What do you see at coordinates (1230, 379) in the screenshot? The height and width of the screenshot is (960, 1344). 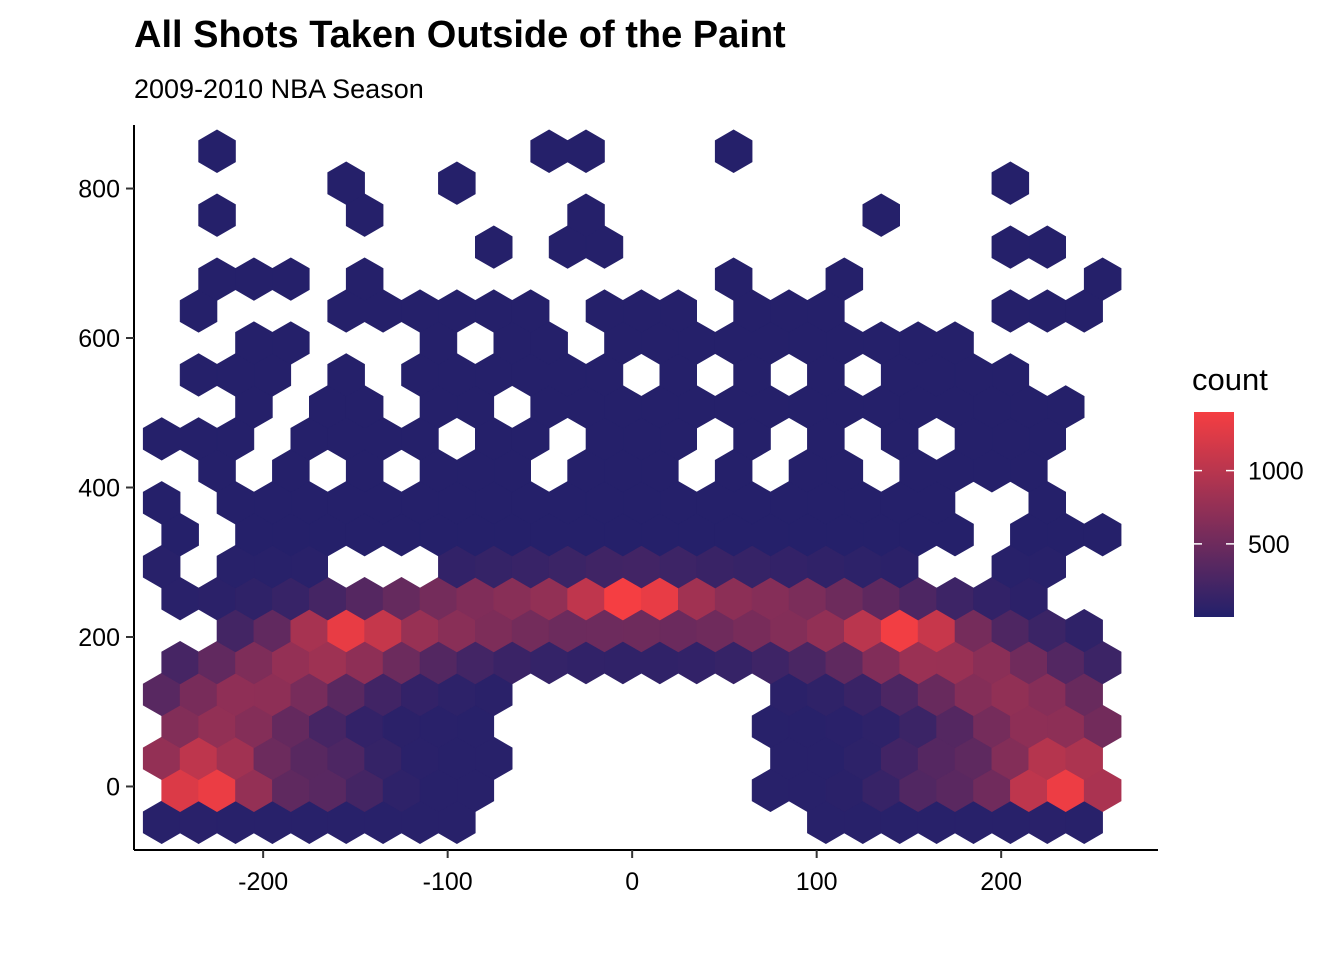 I see `legend-title: count` at bounding box center [1230, 379].